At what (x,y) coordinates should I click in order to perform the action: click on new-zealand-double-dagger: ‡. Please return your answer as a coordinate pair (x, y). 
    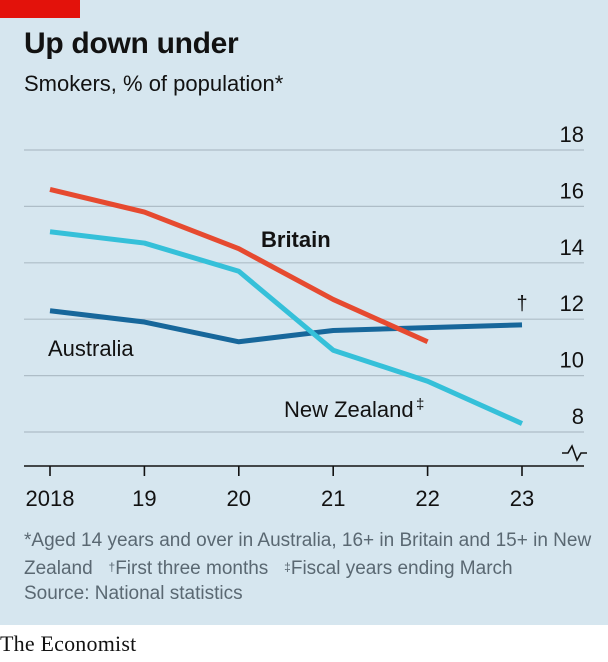
    Looking at the image, I should click on (420, 404).